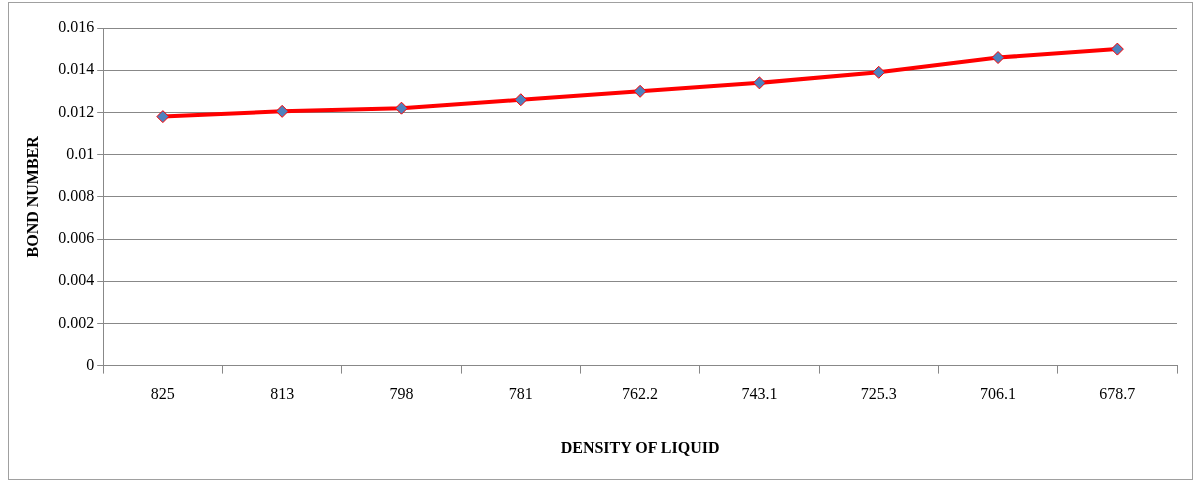  I want to click on x-tick-label: 762.2, so click(640, 394).